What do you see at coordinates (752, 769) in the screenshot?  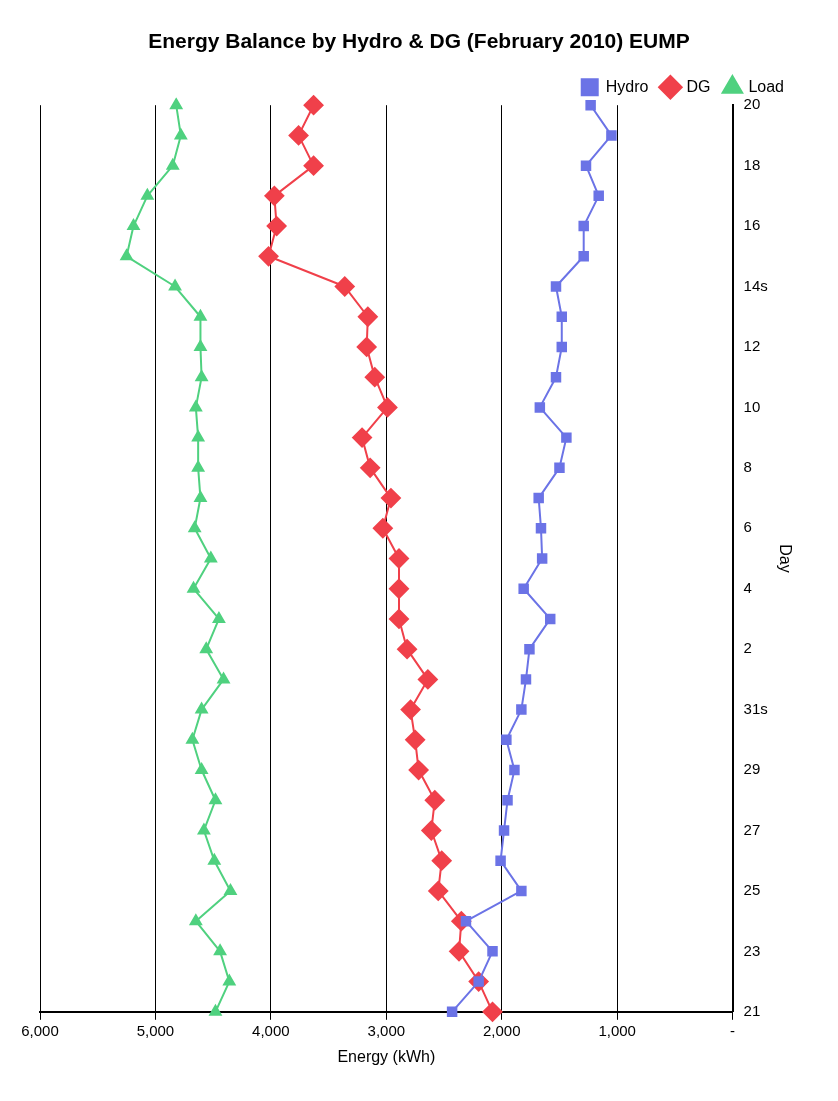 I see `y-tick-label: 29` at bounding box center [752, 769].